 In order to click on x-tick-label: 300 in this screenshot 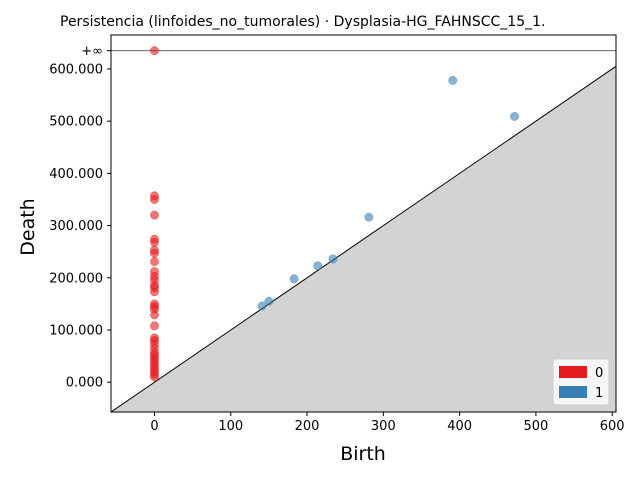, I will do `click(383, 426)`.